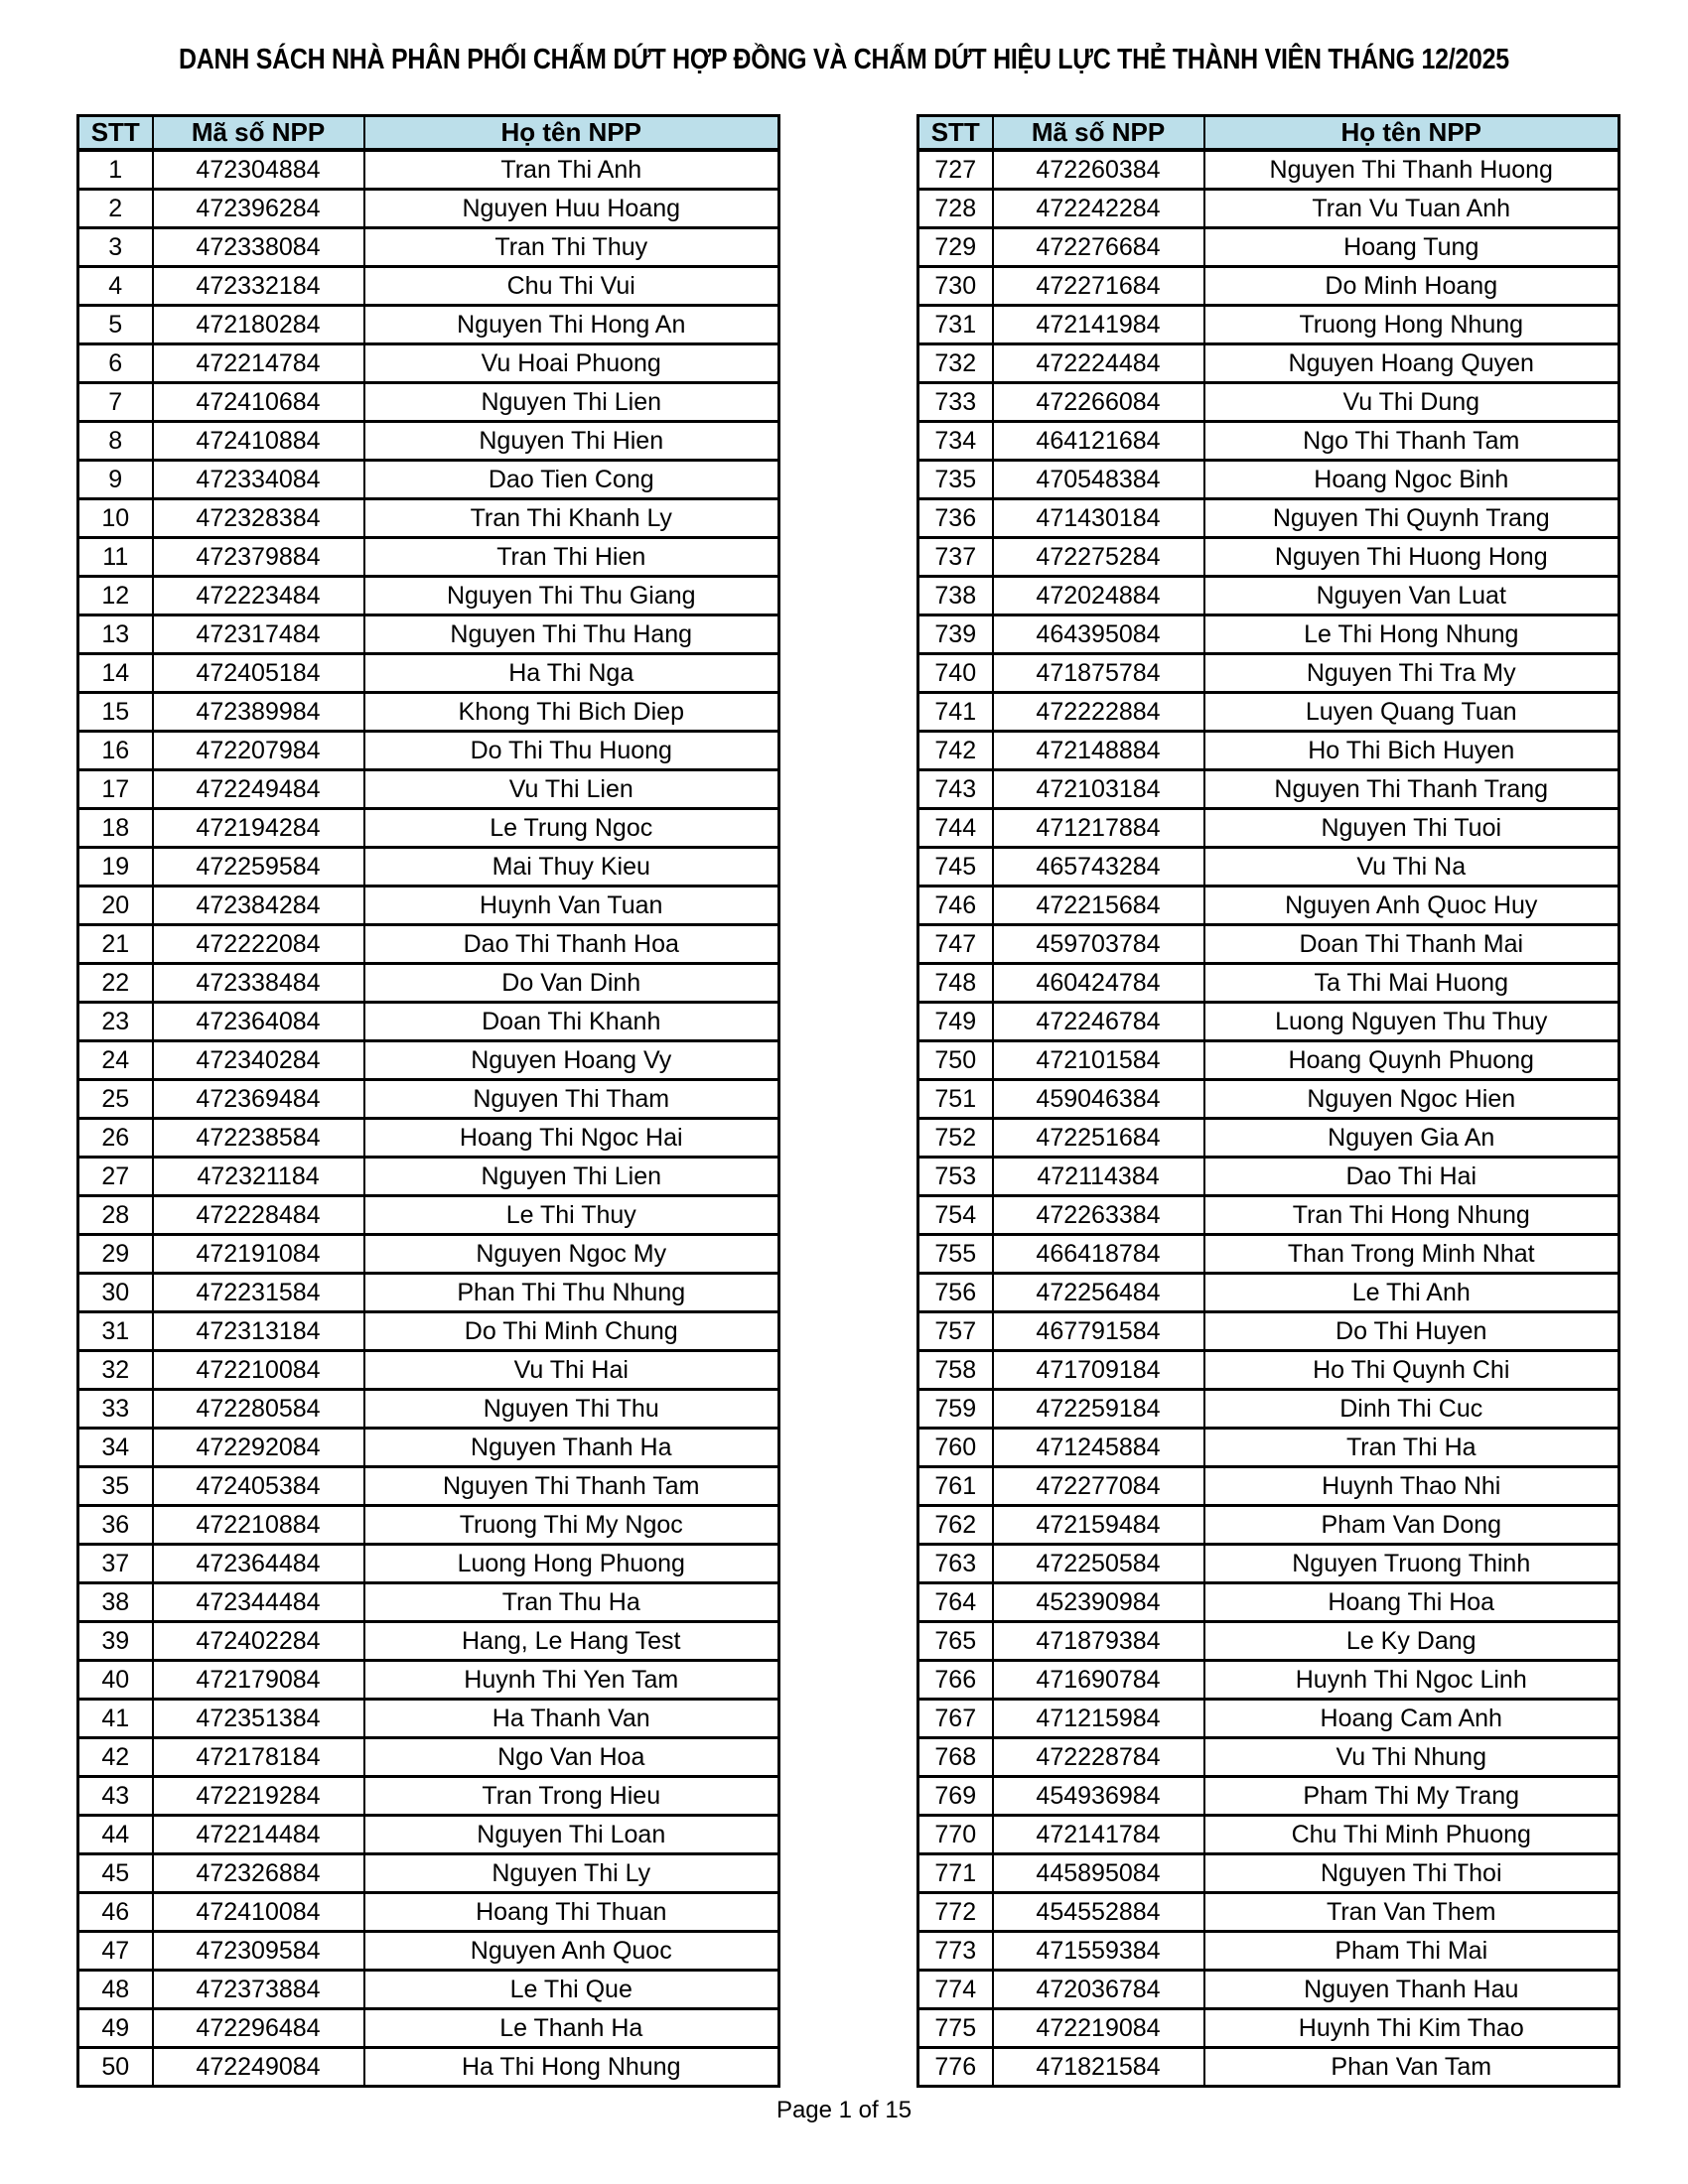 The height and width of the screenshot is (2184, 1688). I want to click on npp-name-cell: Nguyen Thi Huong Hong, so click(1411, 557).